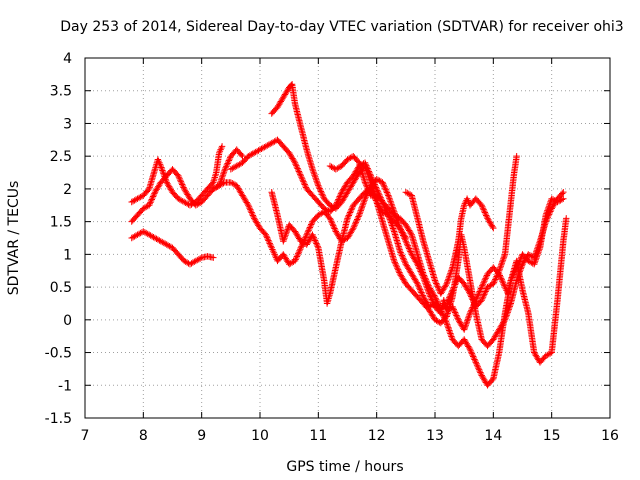 The height and width of the screenshot is (480, 640). Describe the element at coordinates (14, 238) in the screenshot. I see `y-axis-title: SDTVAR / TECUs` at that location.